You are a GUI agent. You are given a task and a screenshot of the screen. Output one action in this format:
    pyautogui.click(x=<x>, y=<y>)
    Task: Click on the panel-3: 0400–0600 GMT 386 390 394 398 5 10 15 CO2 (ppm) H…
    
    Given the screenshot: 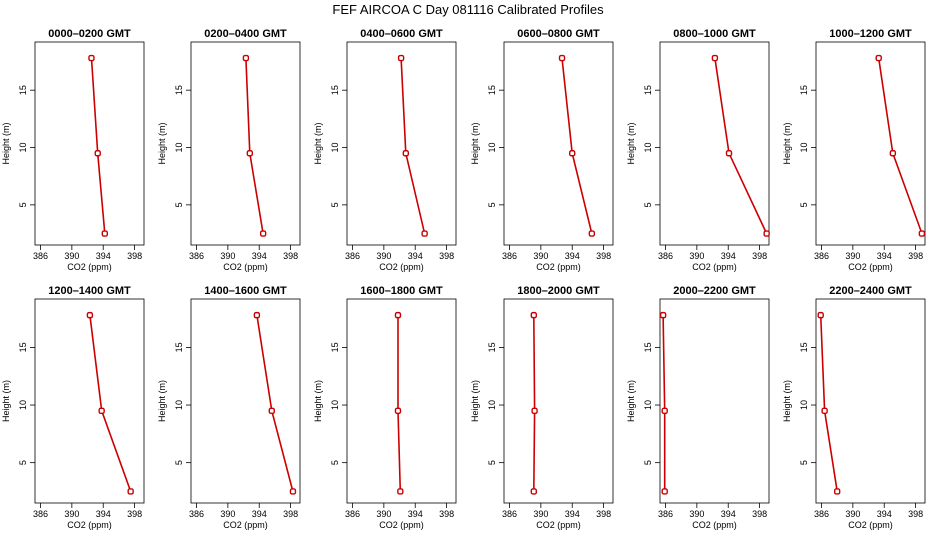 What is the action you would take?
    pyautogui.click(x=385, y=150)
    